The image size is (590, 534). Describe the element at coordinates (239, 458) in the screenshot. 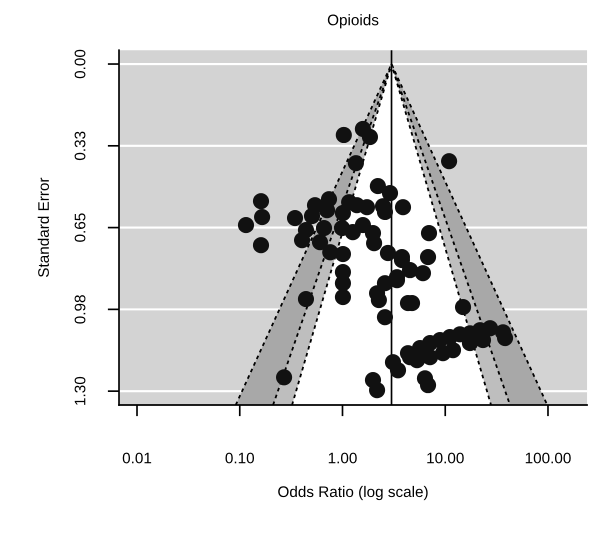

I see `x-tick-label: 0.10` at that location.